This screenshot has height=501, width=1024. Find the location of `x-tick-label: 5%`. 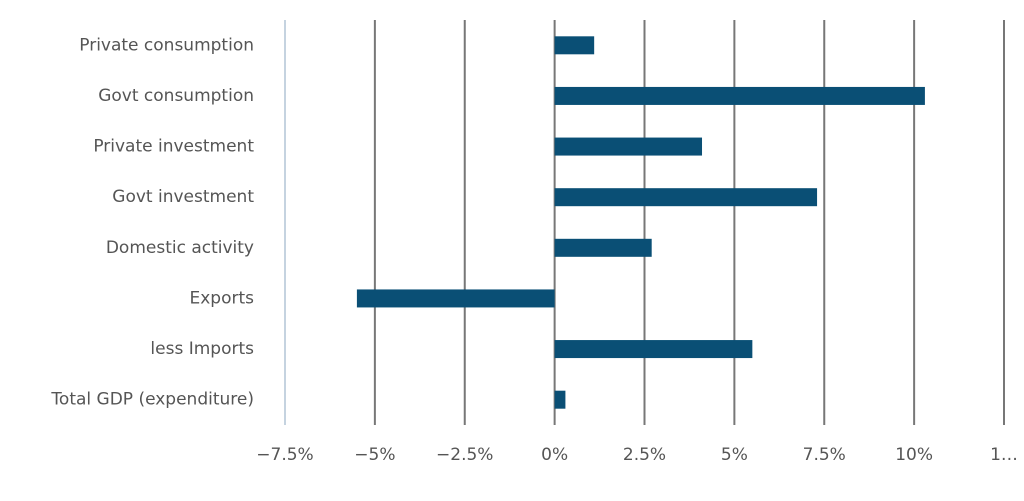

x-tick-label: 5% is located at coordinates (734, 455).